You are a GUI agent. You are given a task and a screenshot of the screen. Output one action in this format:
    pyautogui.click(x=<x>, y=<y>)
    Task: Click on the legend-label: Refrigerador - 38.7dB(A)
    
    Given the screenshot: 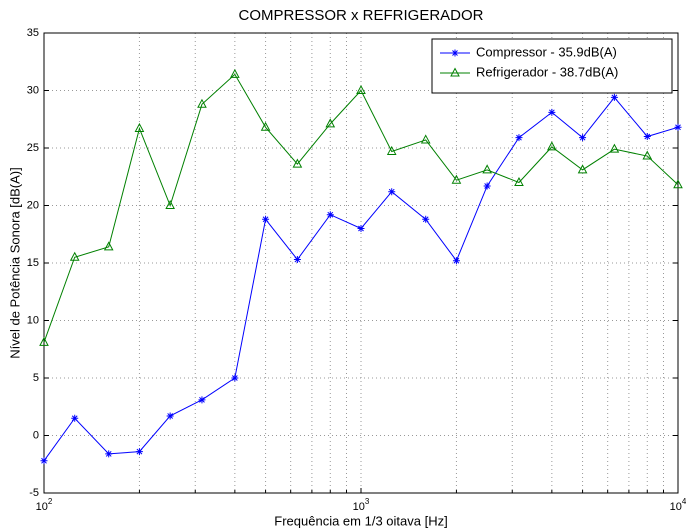 What is the action you would take?
    pyautogui.click(x=547, y=71)
    